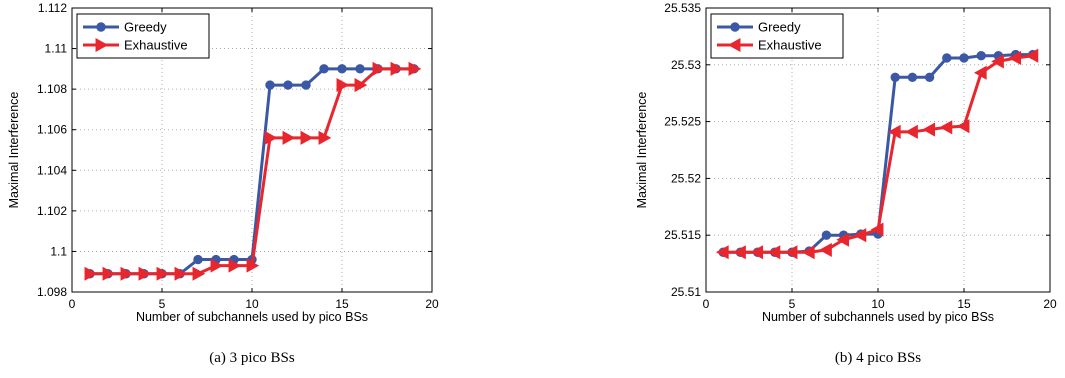  I want to click on y-tick-label: 25.53, so click(686, 65).